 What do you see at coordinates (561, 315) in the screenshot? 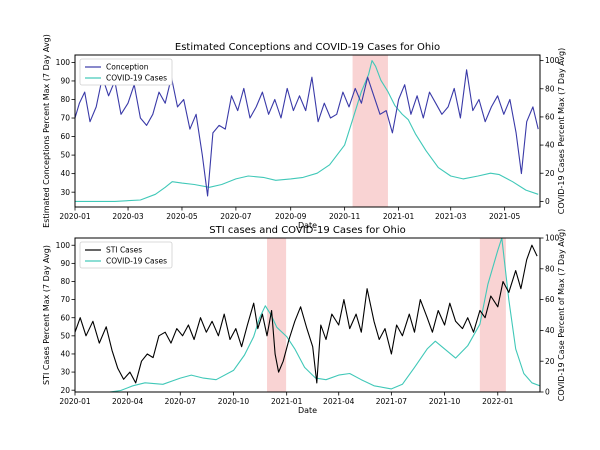
I see `y-axis-label-right: COVID-19 Case Percent of Max (7 Day Avg)` at bounding box center [561, 315].